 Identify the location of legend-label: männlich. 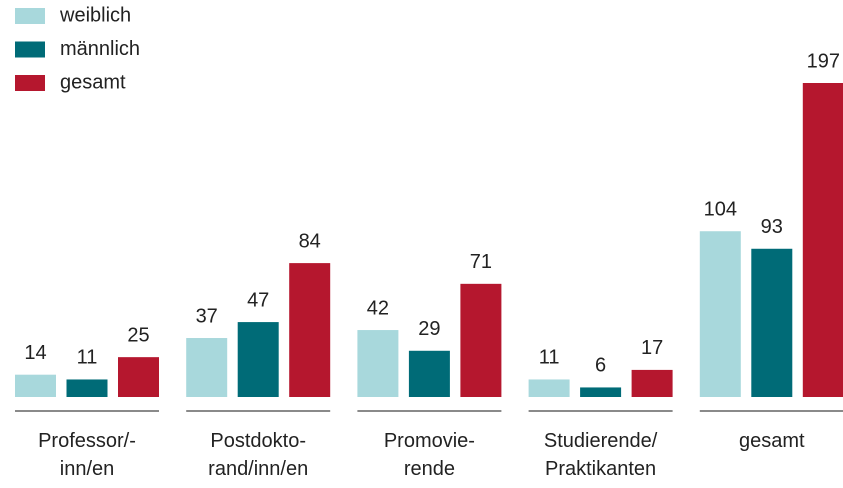
(100, 49).